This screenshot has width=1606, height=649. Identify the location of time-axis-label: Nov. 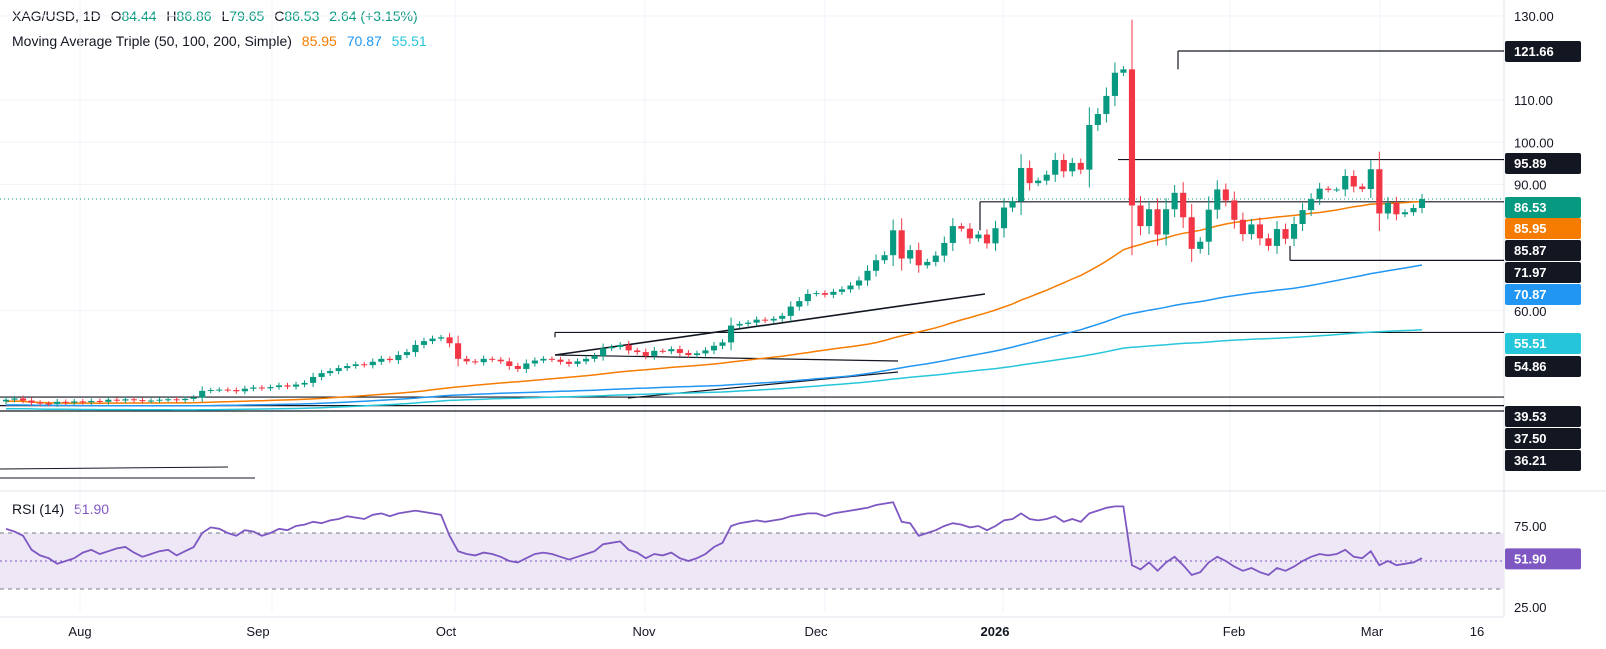
(644, 631).